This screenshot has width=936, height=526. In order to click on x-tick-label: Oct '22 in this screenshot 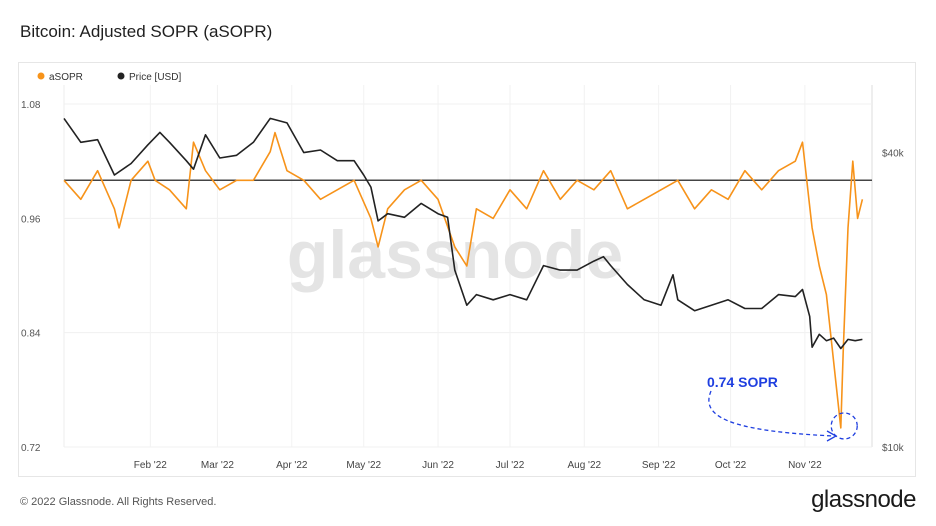, I will do `click(731, 465)`.